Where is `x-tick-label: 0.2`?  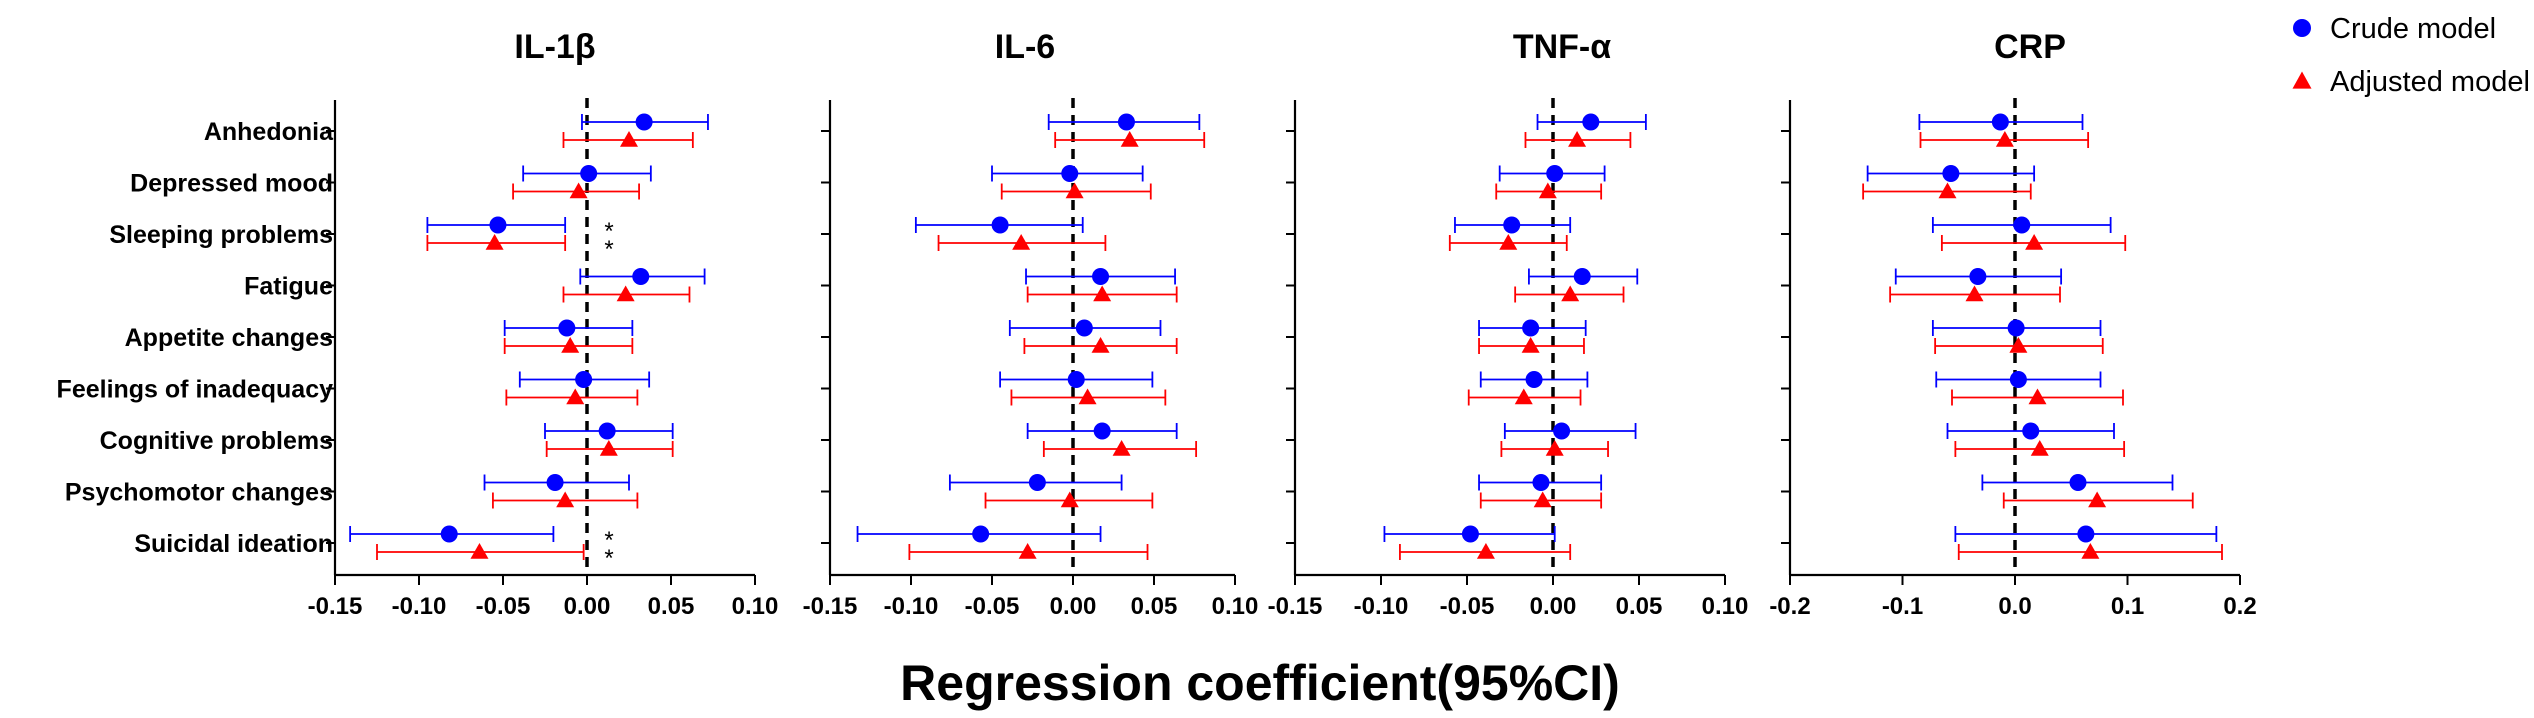 x-tick-label: 0.2 is located at coordinates (2239, 606).